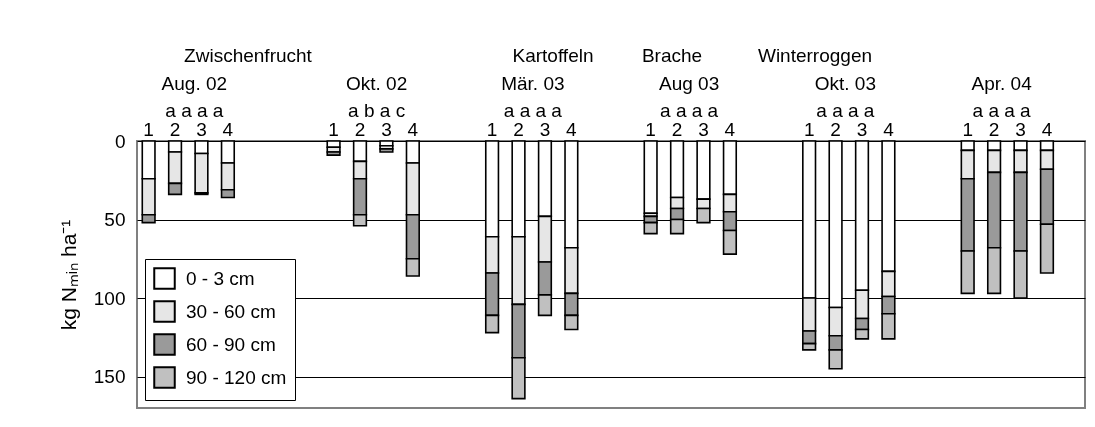  Describe the element at coordinates (672, 55) in the screenshot. I see `text: Brache` at that location.